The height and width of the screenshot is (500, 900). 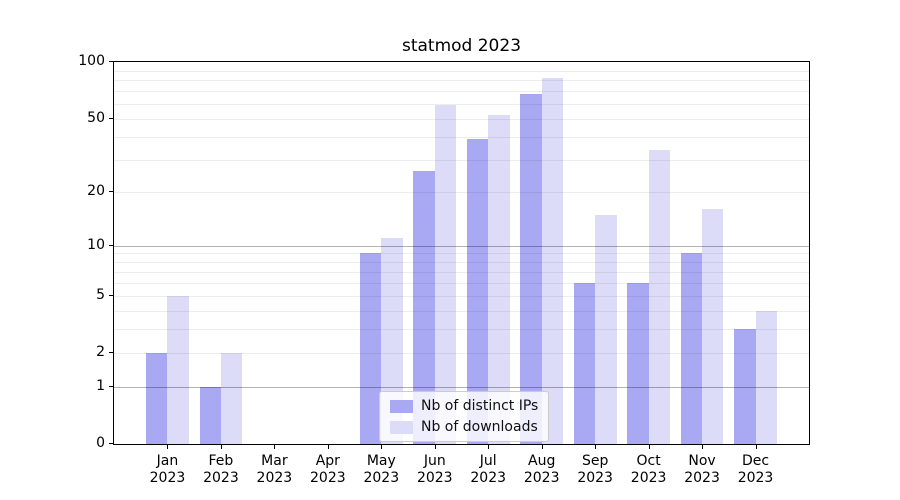 What do you see at coordinates (461, 46) in the screenshot?
I see `chart-title: statmod 2023` at bounding box center [461, 46].